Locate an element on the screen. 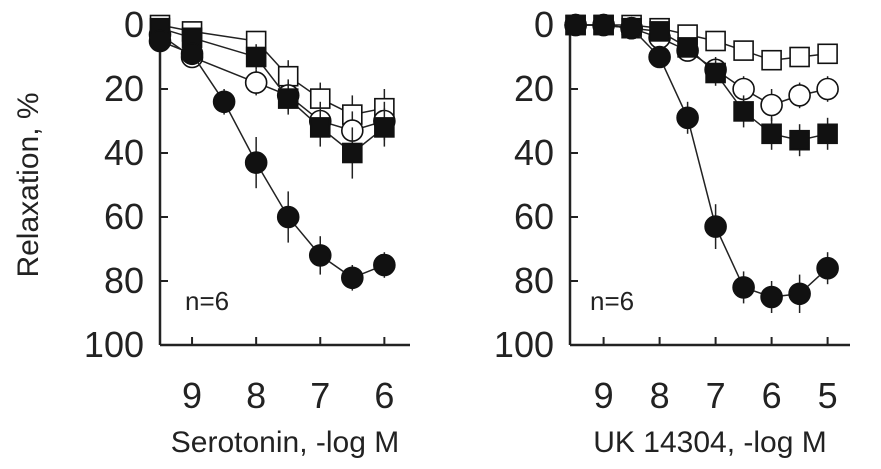  y-axis-title: Relaxation, % is located at coordinates (28, 184).